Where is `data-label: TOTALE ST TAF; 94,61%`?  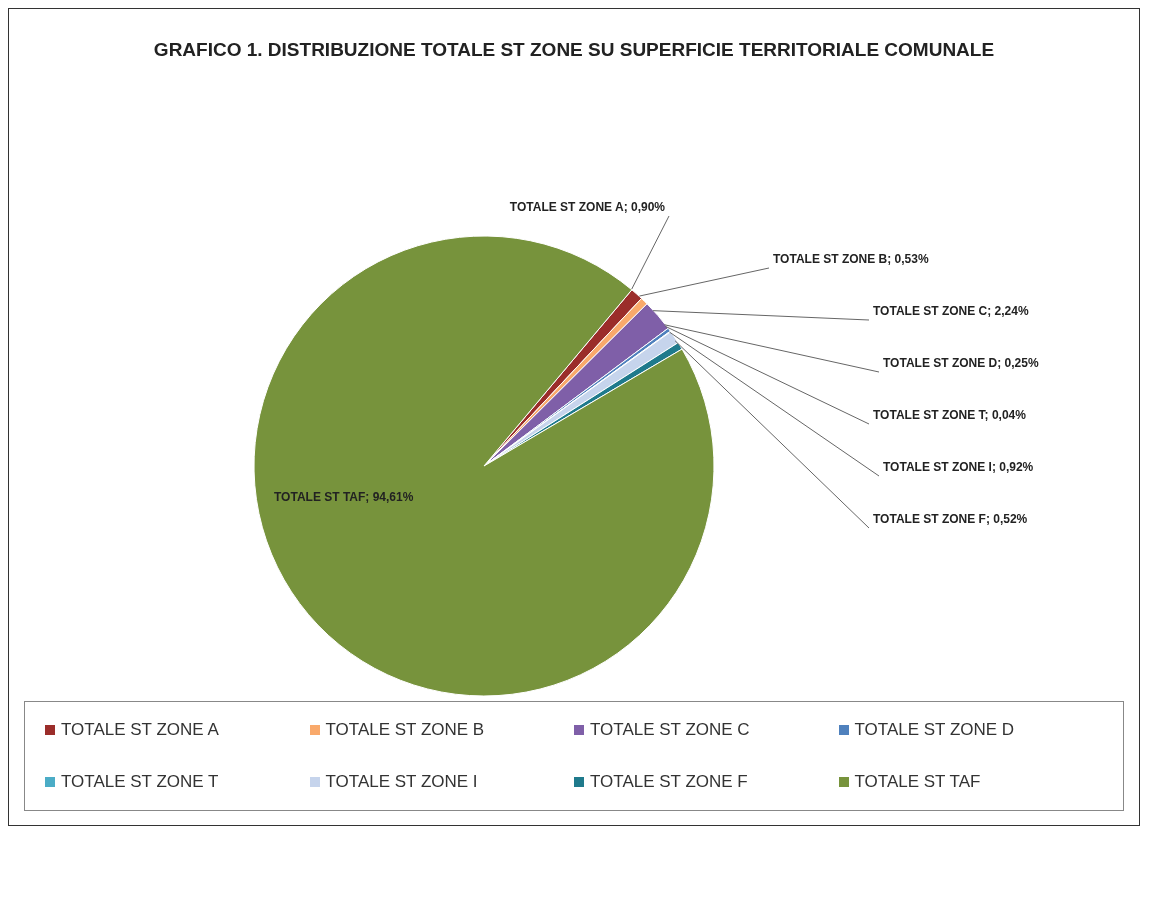
data-label: TOTALE ST TAF; 94,61% is located at coordinates (344, 497).